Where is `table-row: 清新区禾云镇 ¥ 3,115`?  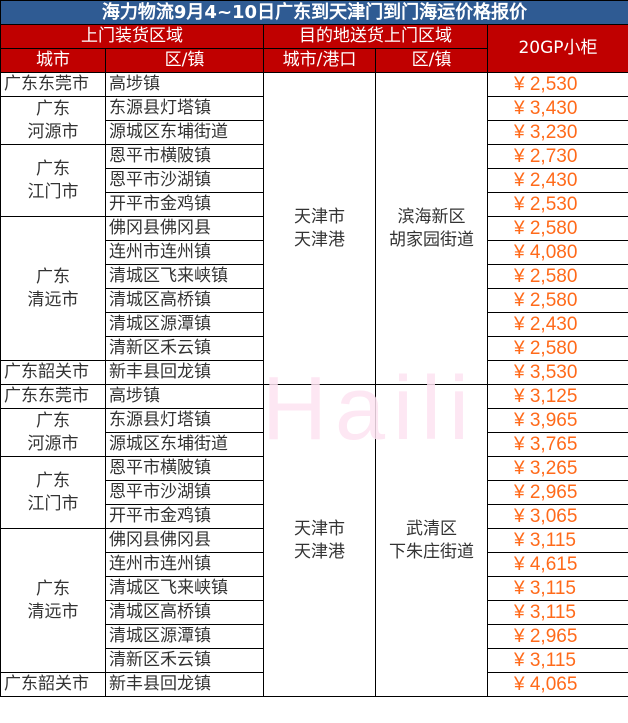 table-row: 清新区禾云镇 ¥ 3,115 is located at coordinates (314, 660).